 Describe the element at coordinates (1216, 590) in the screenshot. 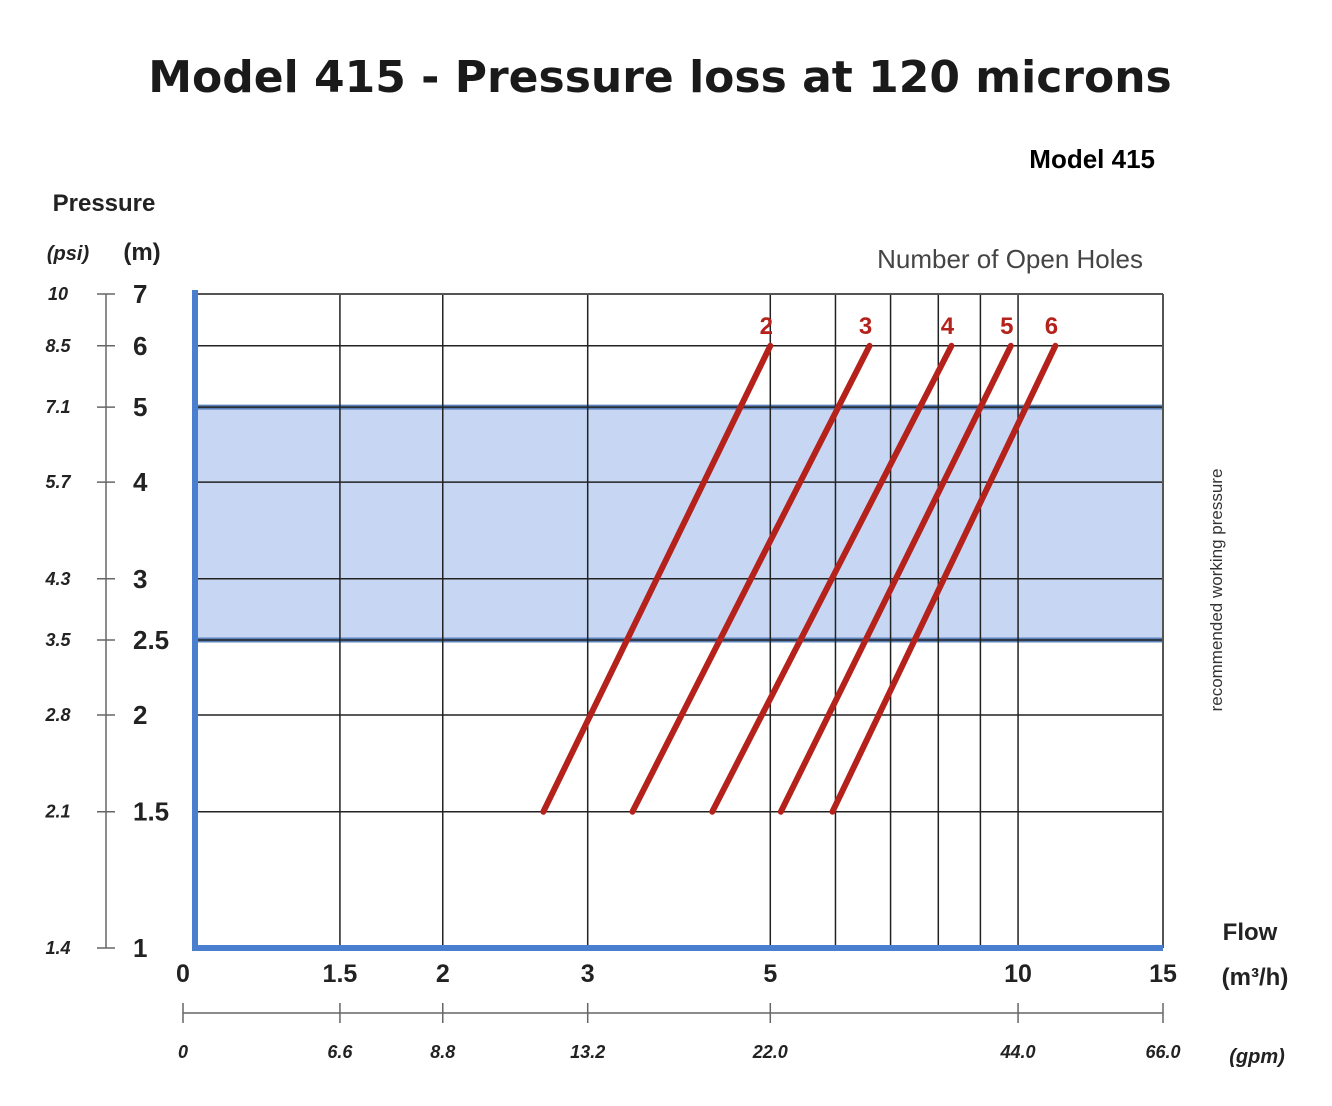

I see `band-label: recommended working pressure` at that location.